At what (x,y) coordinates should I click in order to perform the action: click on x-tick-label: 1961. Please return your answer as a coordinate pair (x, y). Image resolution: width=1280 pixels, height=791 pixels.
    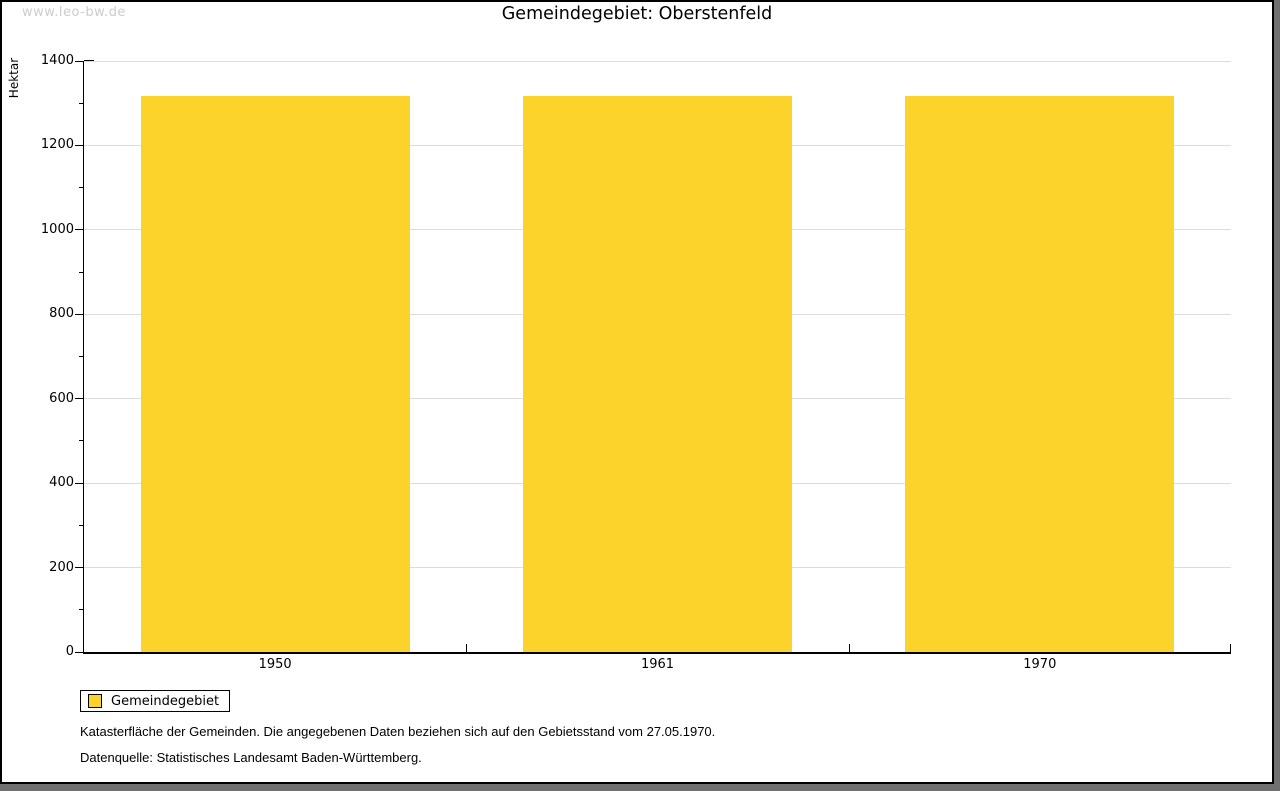
    Looking at the image, I should click on (657, 664).